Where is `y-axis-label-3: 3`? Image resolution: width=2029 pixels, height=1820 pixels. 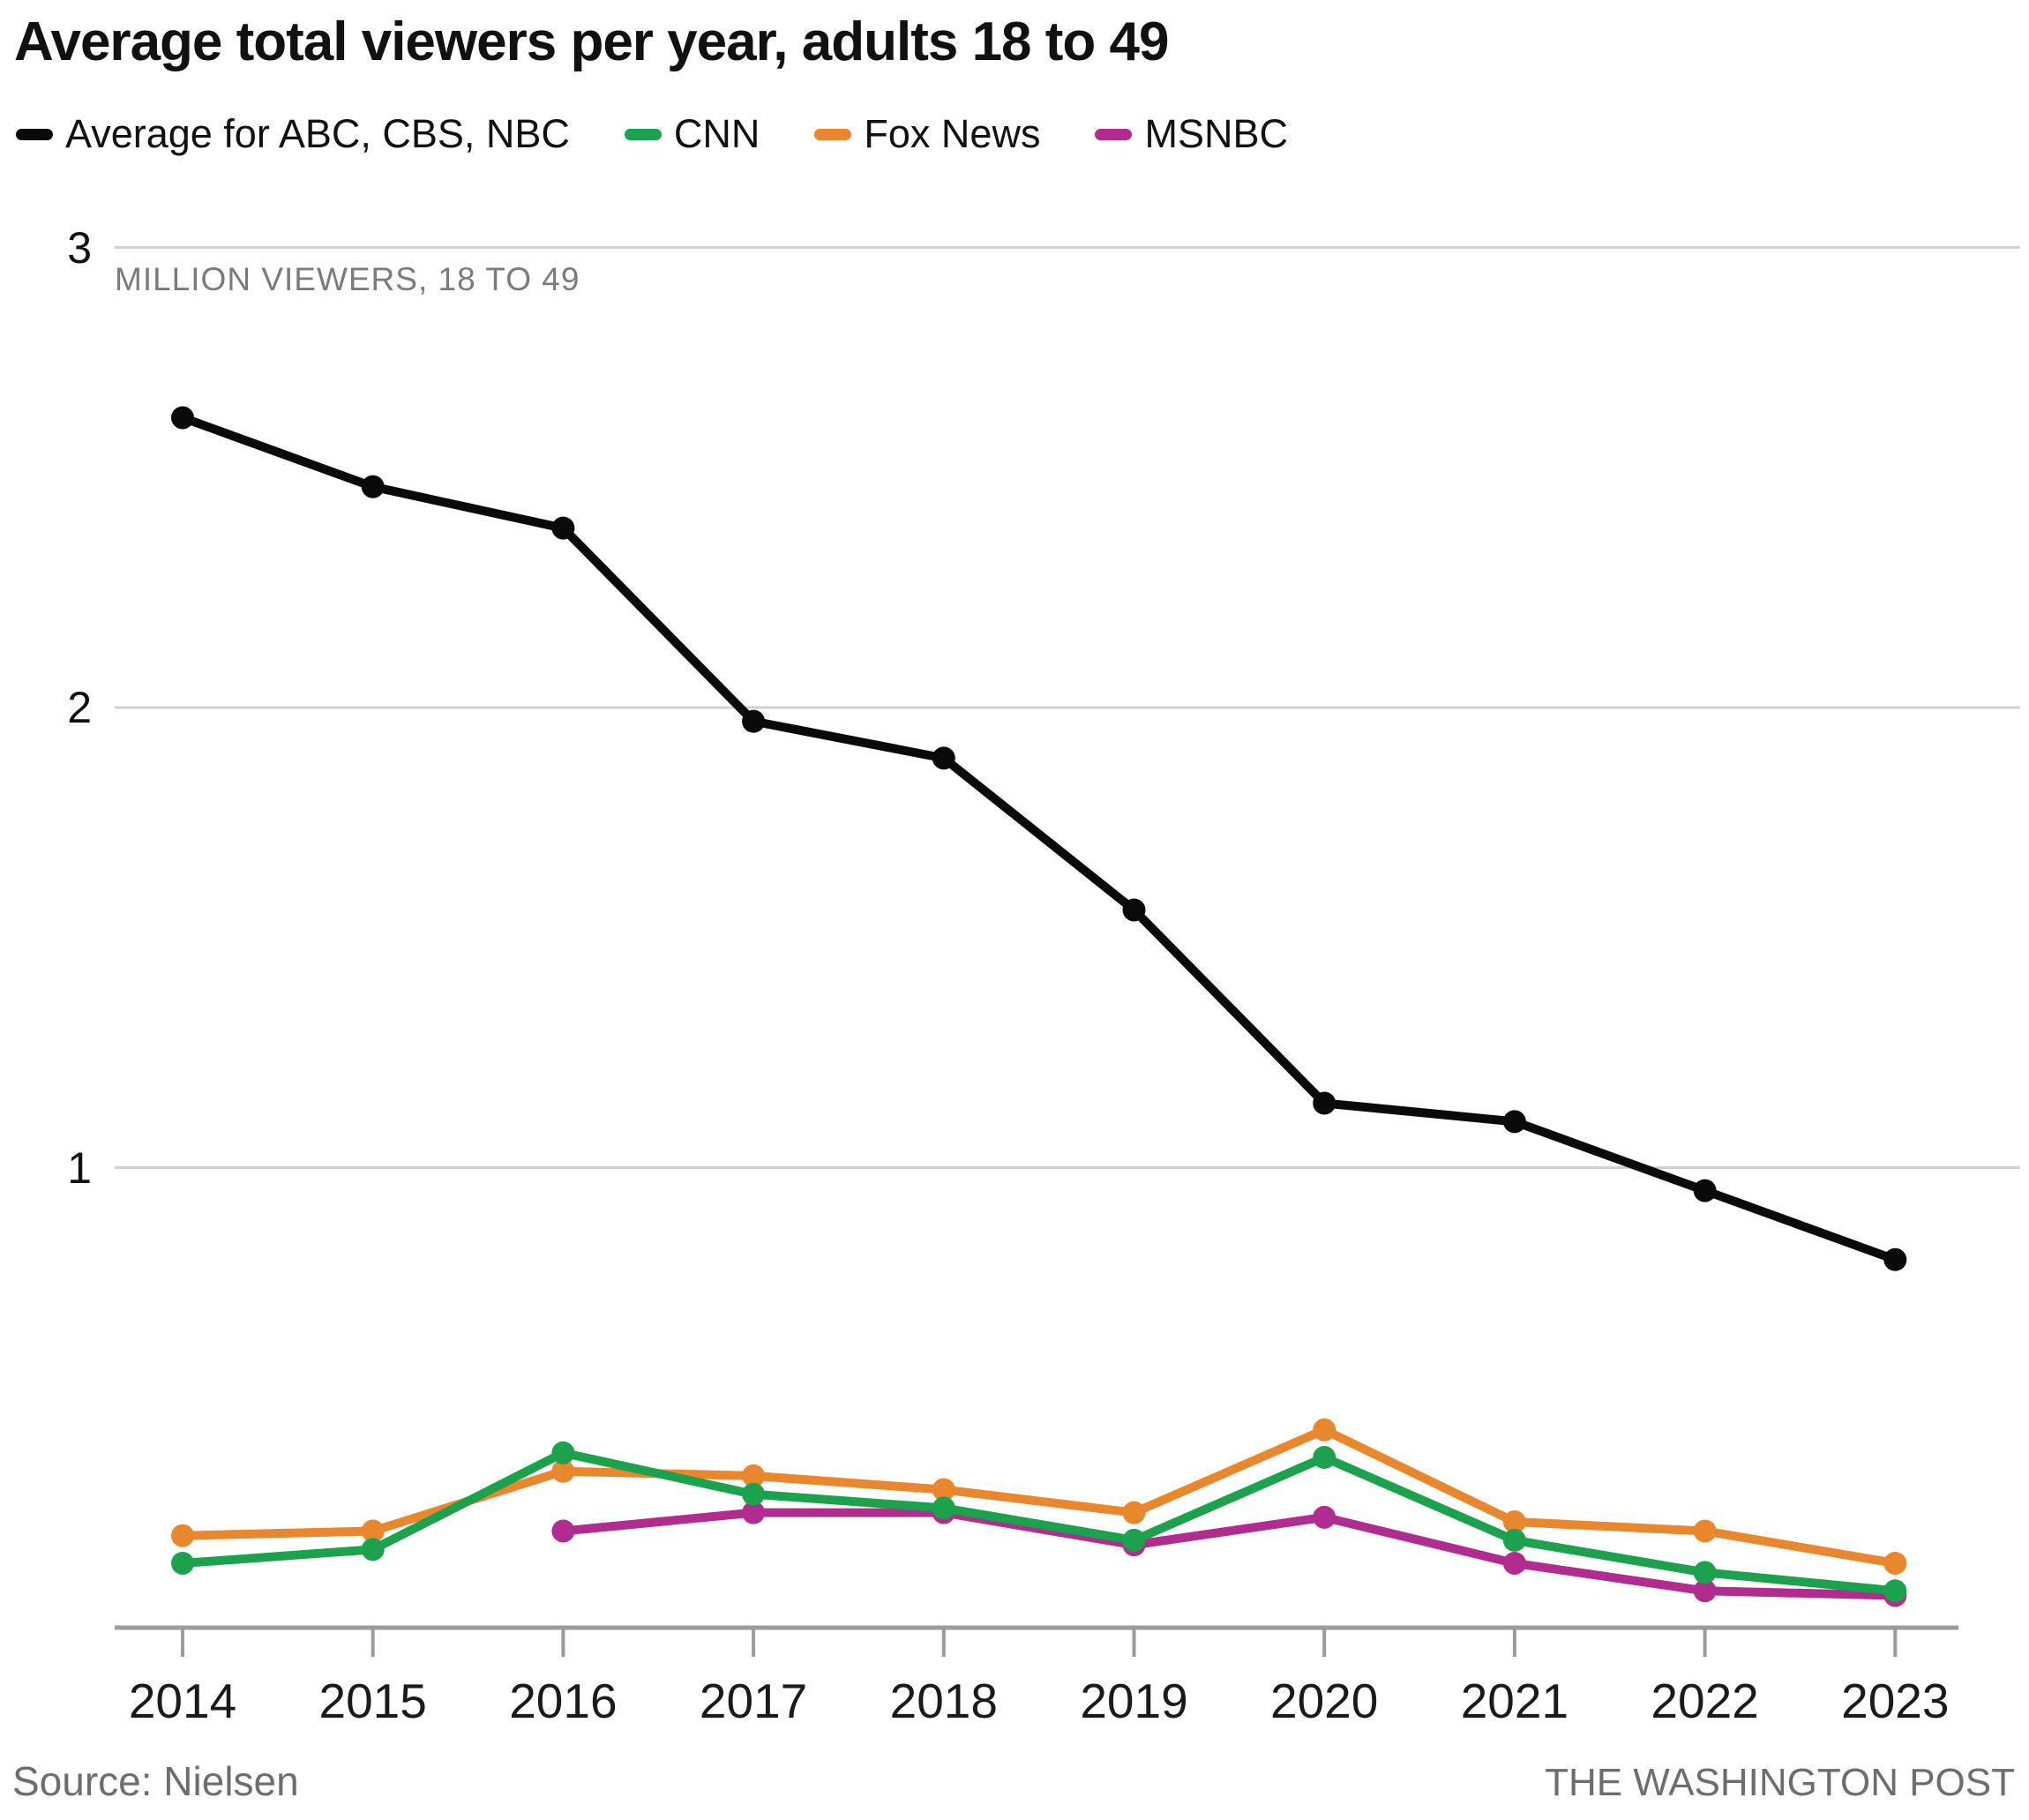
y-axis-label-3: 3 is located at coordinates (79, 247).